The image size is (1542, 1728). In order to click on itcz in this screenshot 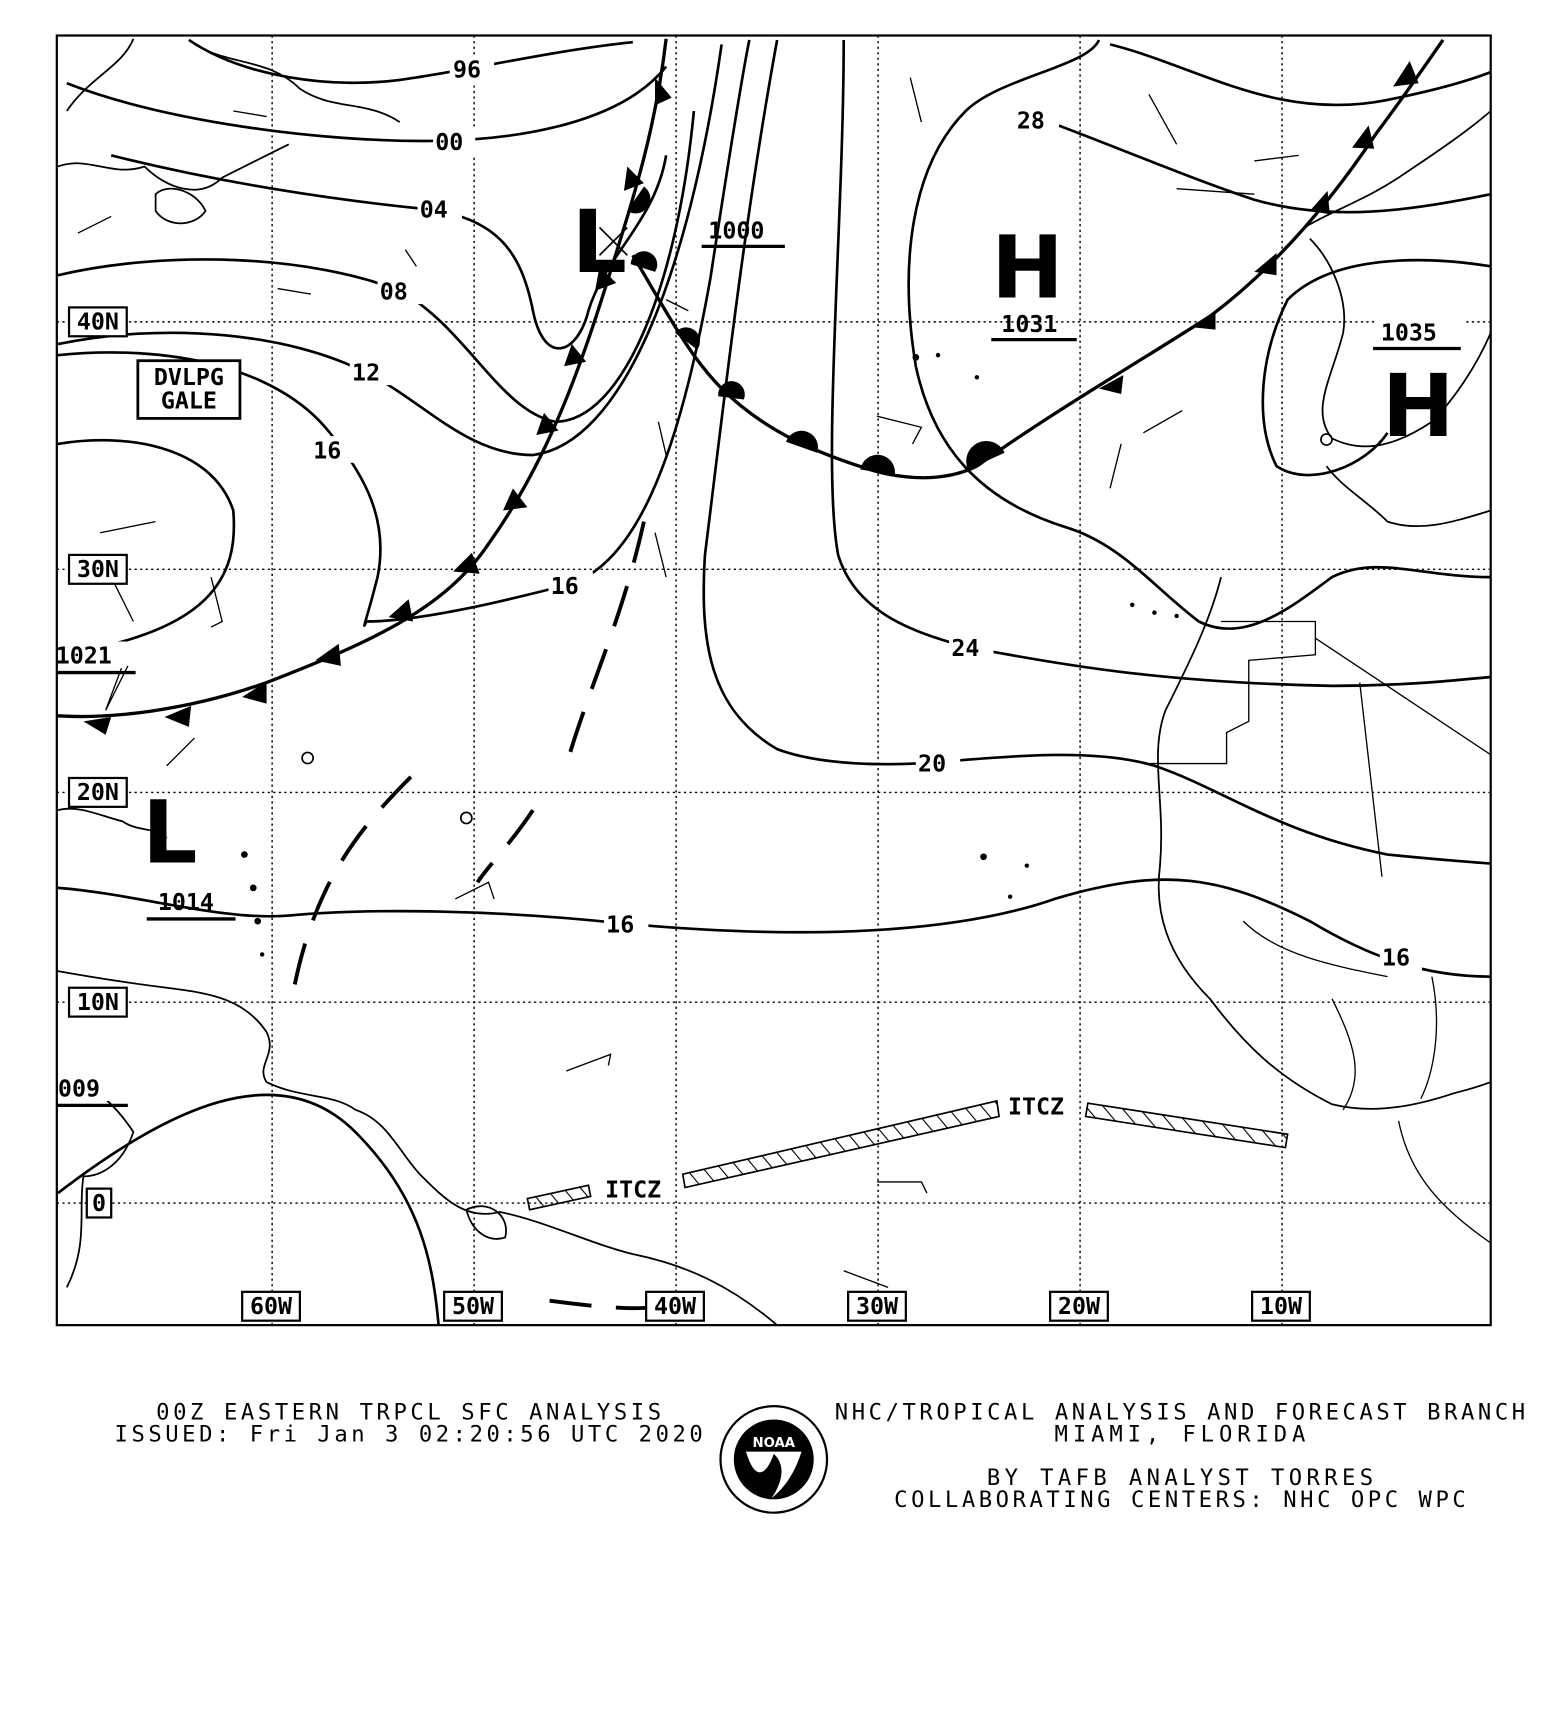, I will do `click(907, 1155)`.